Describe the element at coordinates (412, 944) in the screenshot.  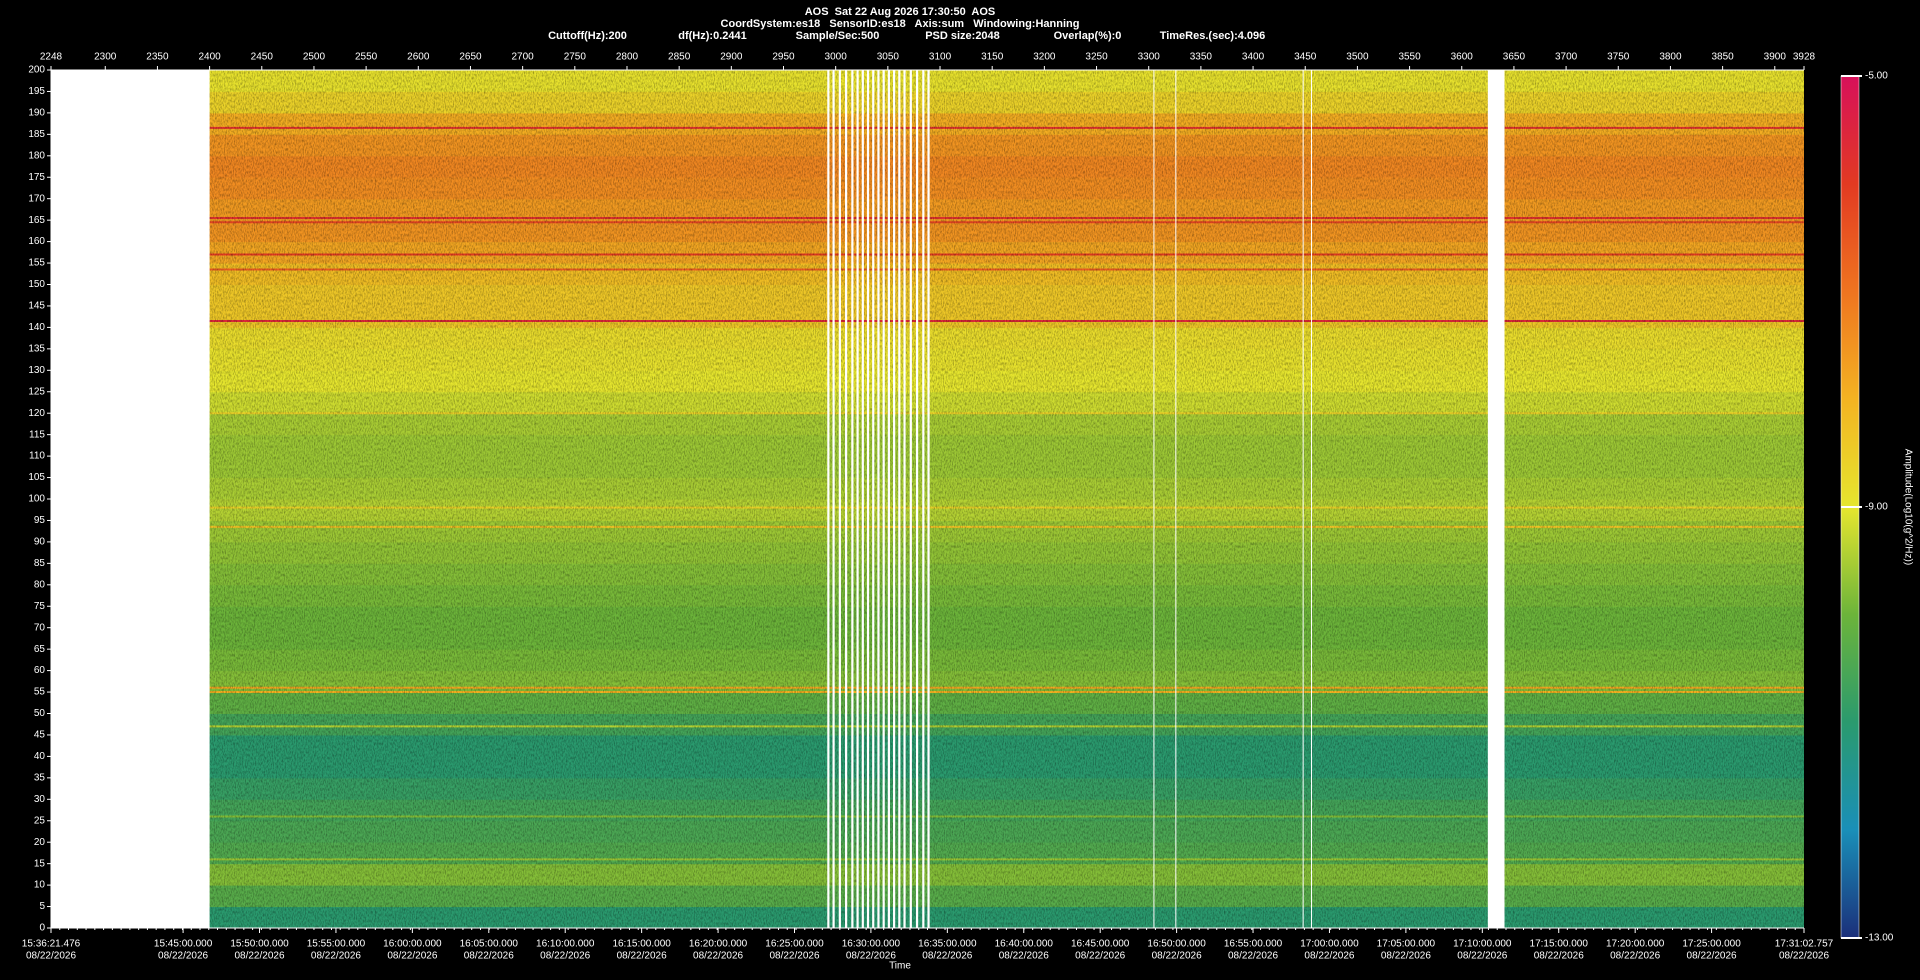
I see `time-tick-label: 16:00:00.000` at that location.